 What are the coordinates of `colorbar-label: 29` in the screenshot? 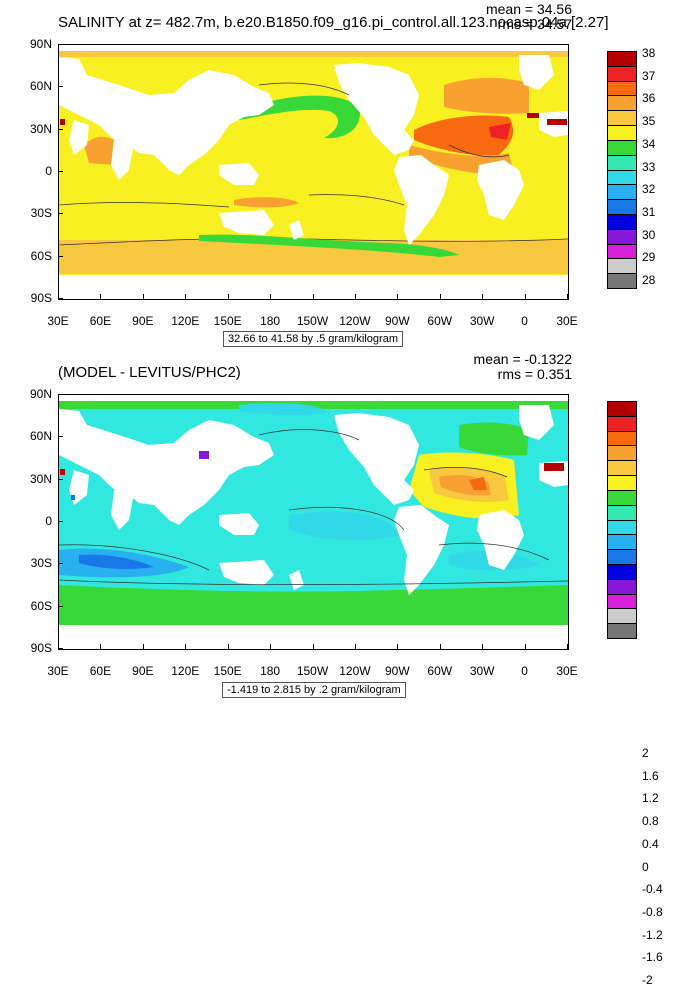 It's located at (649, 257).